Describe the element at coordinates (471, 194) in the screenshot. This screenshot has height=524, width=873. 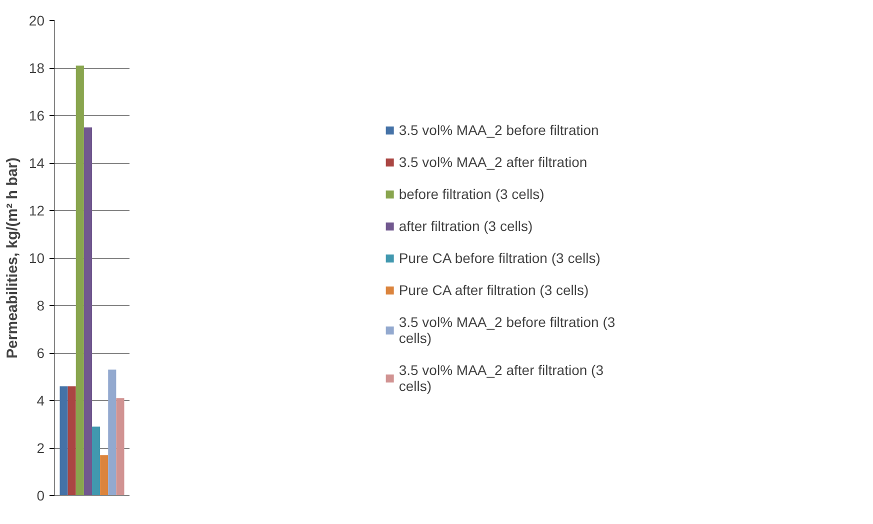
I see `legend-label: before filtration (3 cells)` at that location.